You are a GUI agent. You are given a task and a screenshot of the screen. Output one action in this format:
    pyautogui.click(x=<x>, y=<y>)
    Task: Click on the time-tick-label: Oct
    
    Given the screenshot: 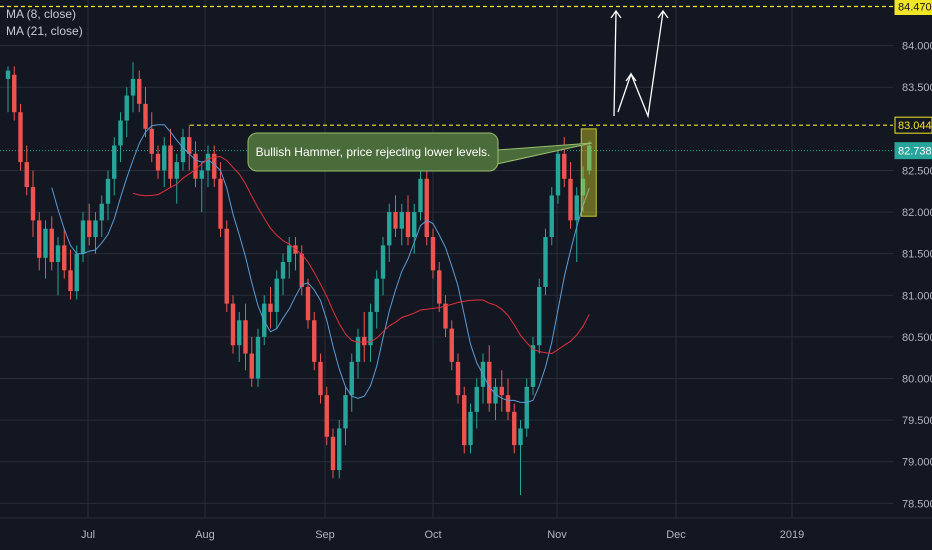 What is the action you would take?
    pyautogui.click(x=432, y=535)
    